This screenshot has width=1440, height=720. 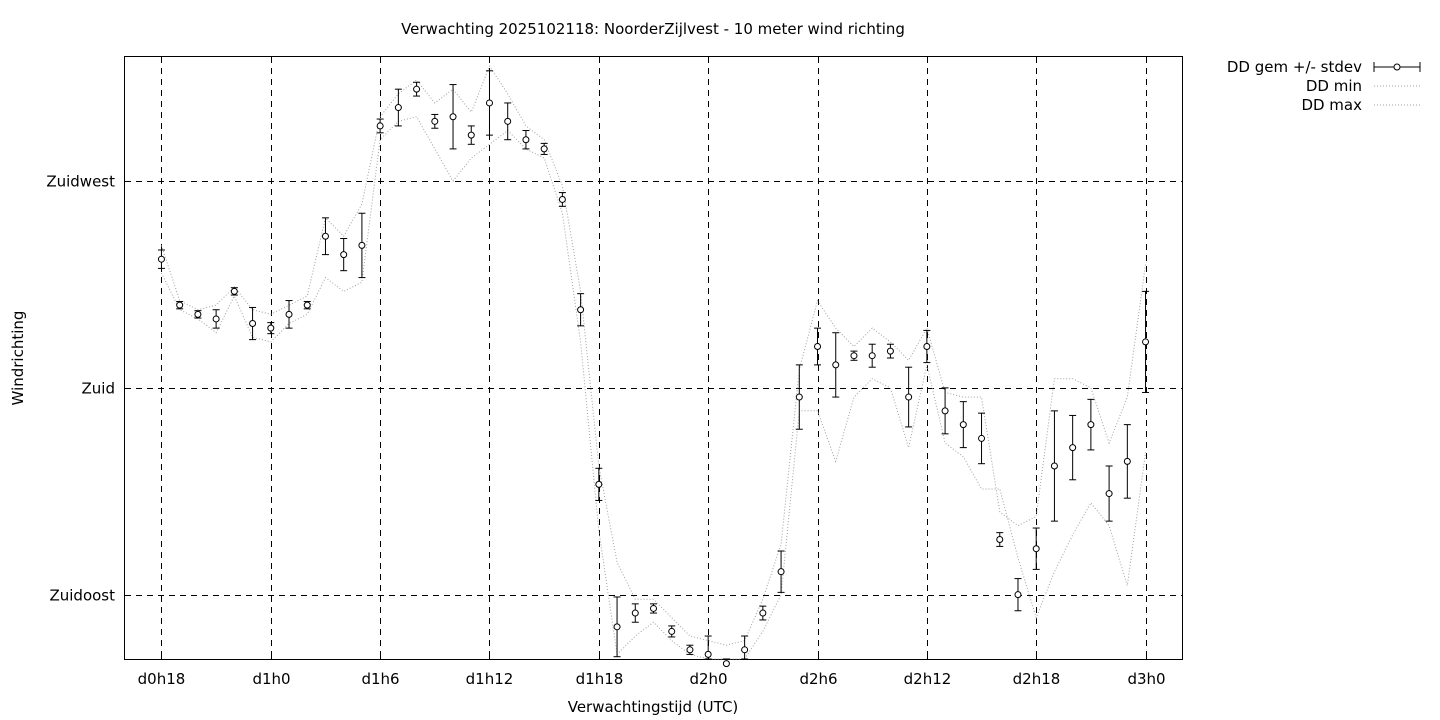 I want to click on y-tick-label: Zuidoost, so click(x=82, y=596).